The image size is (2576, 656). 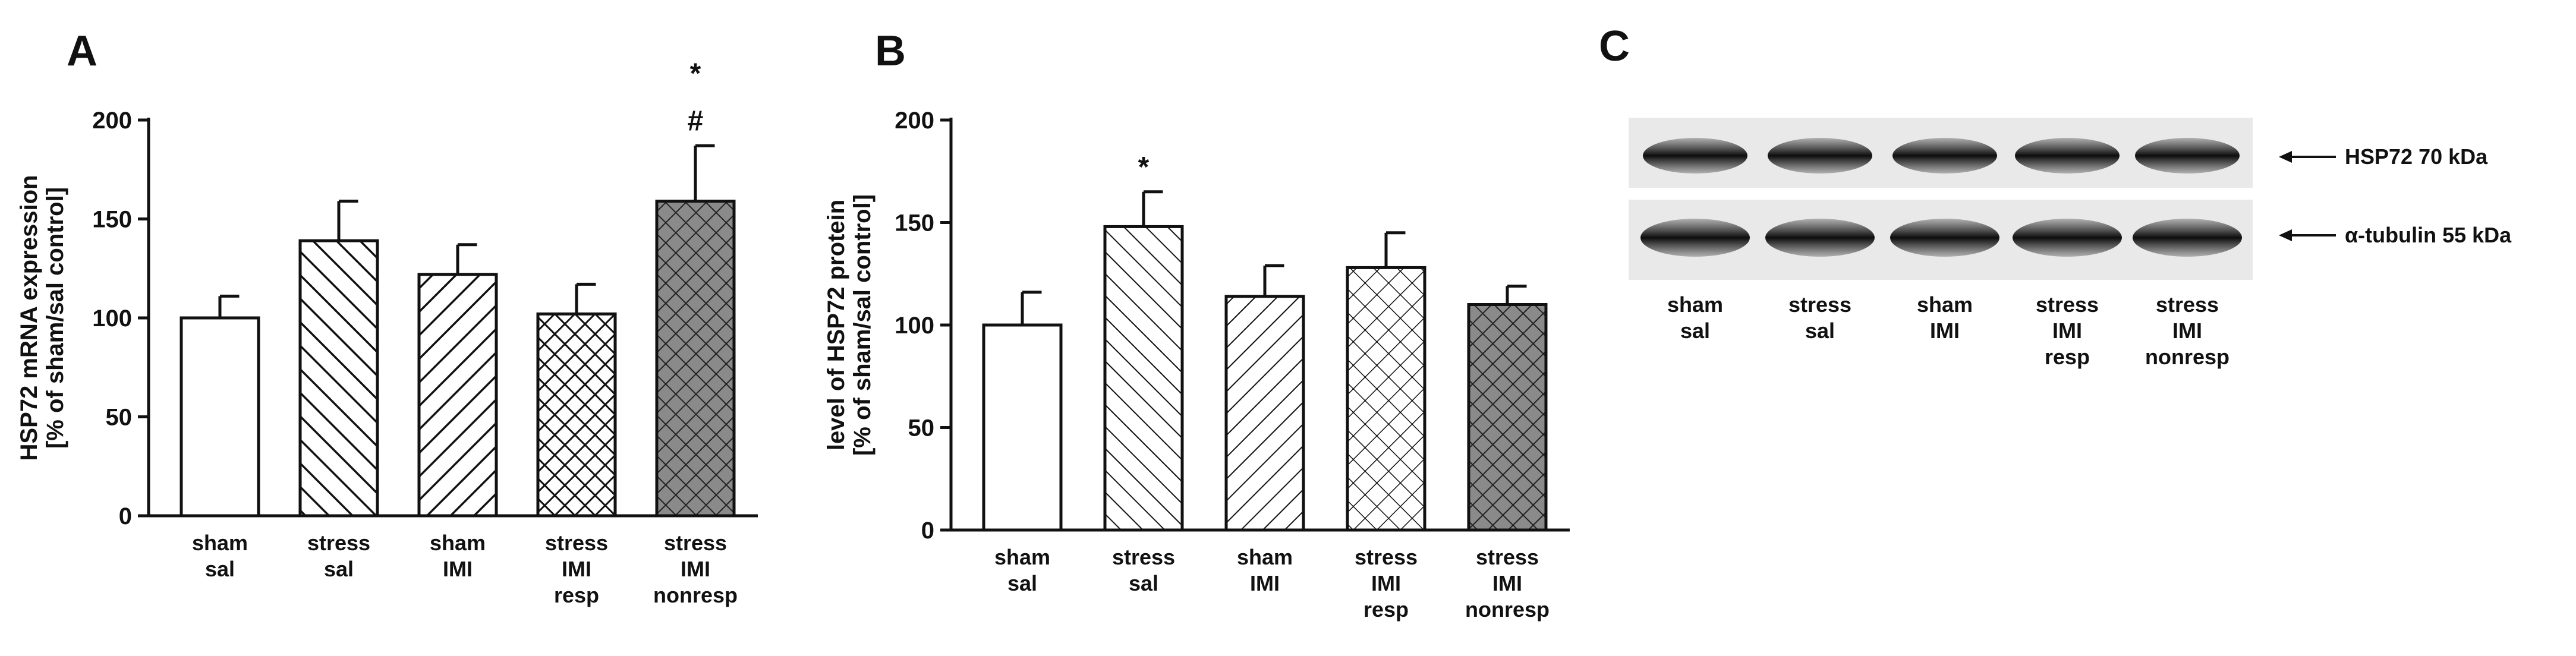 What do you see at coordinates (890, 51) in the screenshot?
I see `panel-letter-b: B` at bounding box center [890, 51].